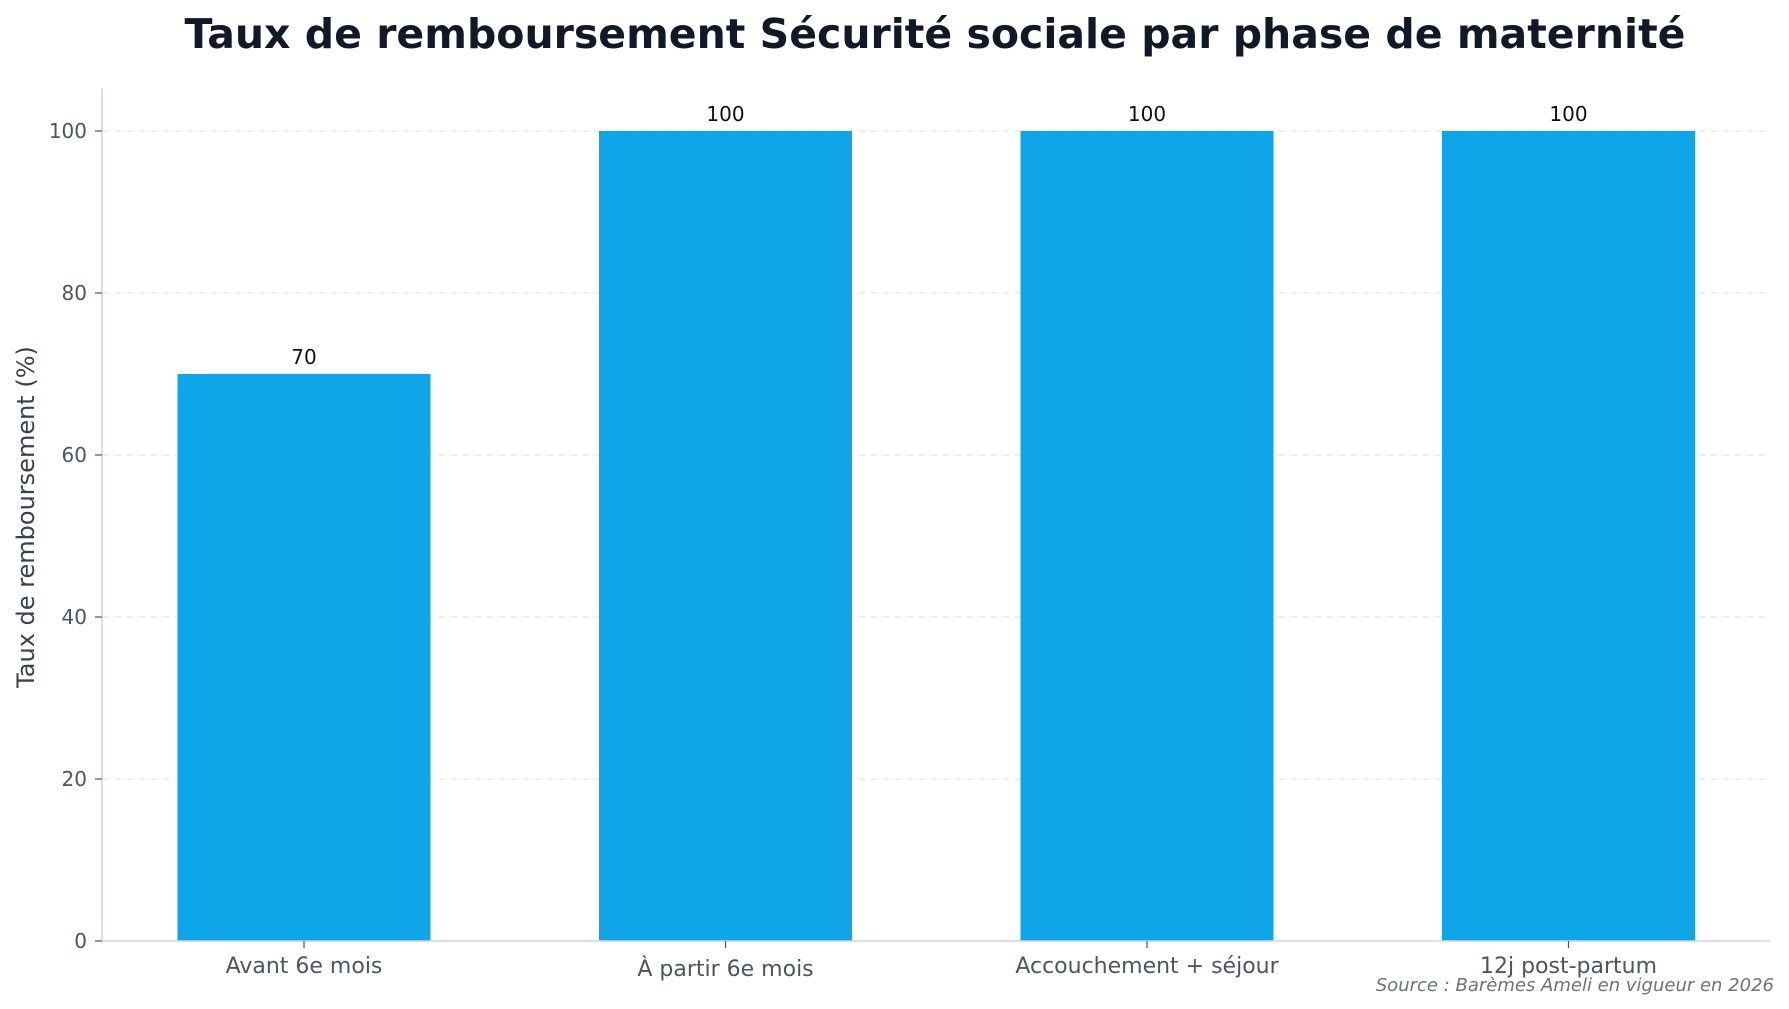 The height and width of the screenshot is (1009, 1789). Describe the element at coordinates (725, 969) in the screenshot. I see `x-tick-label: À partir 6e mois` at that location.